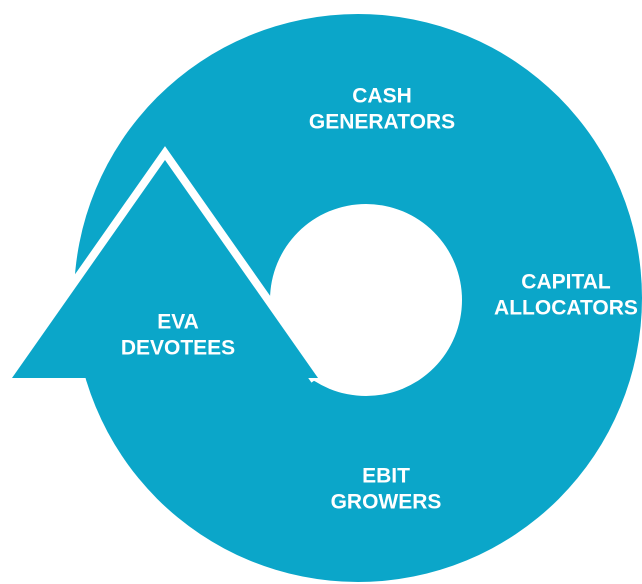  I want to click on node-label: EVA, so click(178, 322).